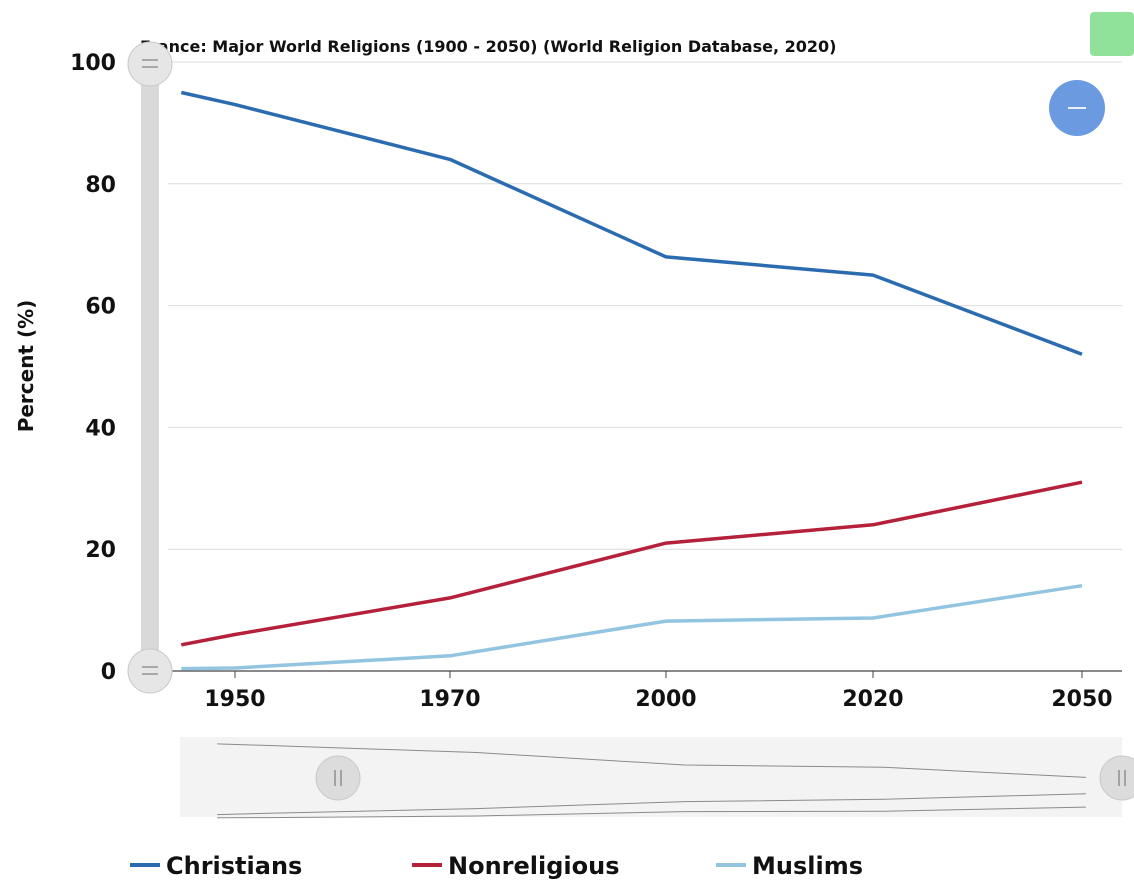  I want to click on y-tick-label-20: 20, so click(100, 550).